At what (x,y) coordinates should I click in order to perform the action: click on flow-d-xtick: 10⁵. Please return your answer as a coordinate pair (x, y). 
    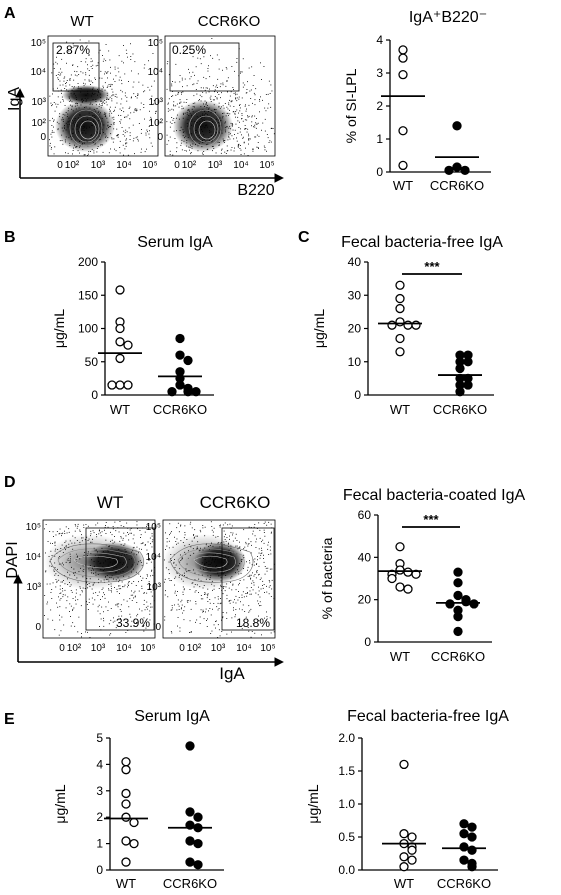
    Looking at the image, I should click on (147, 648).